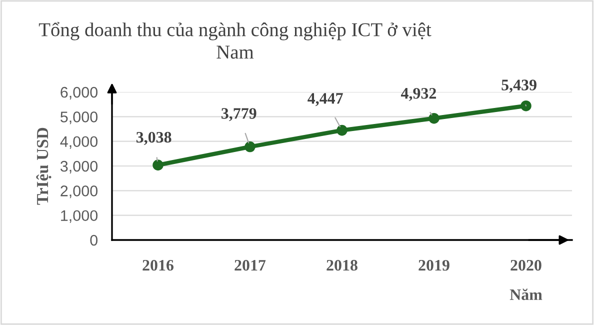  I want to click on y-tick-label: 6,000, so click(79, 93).